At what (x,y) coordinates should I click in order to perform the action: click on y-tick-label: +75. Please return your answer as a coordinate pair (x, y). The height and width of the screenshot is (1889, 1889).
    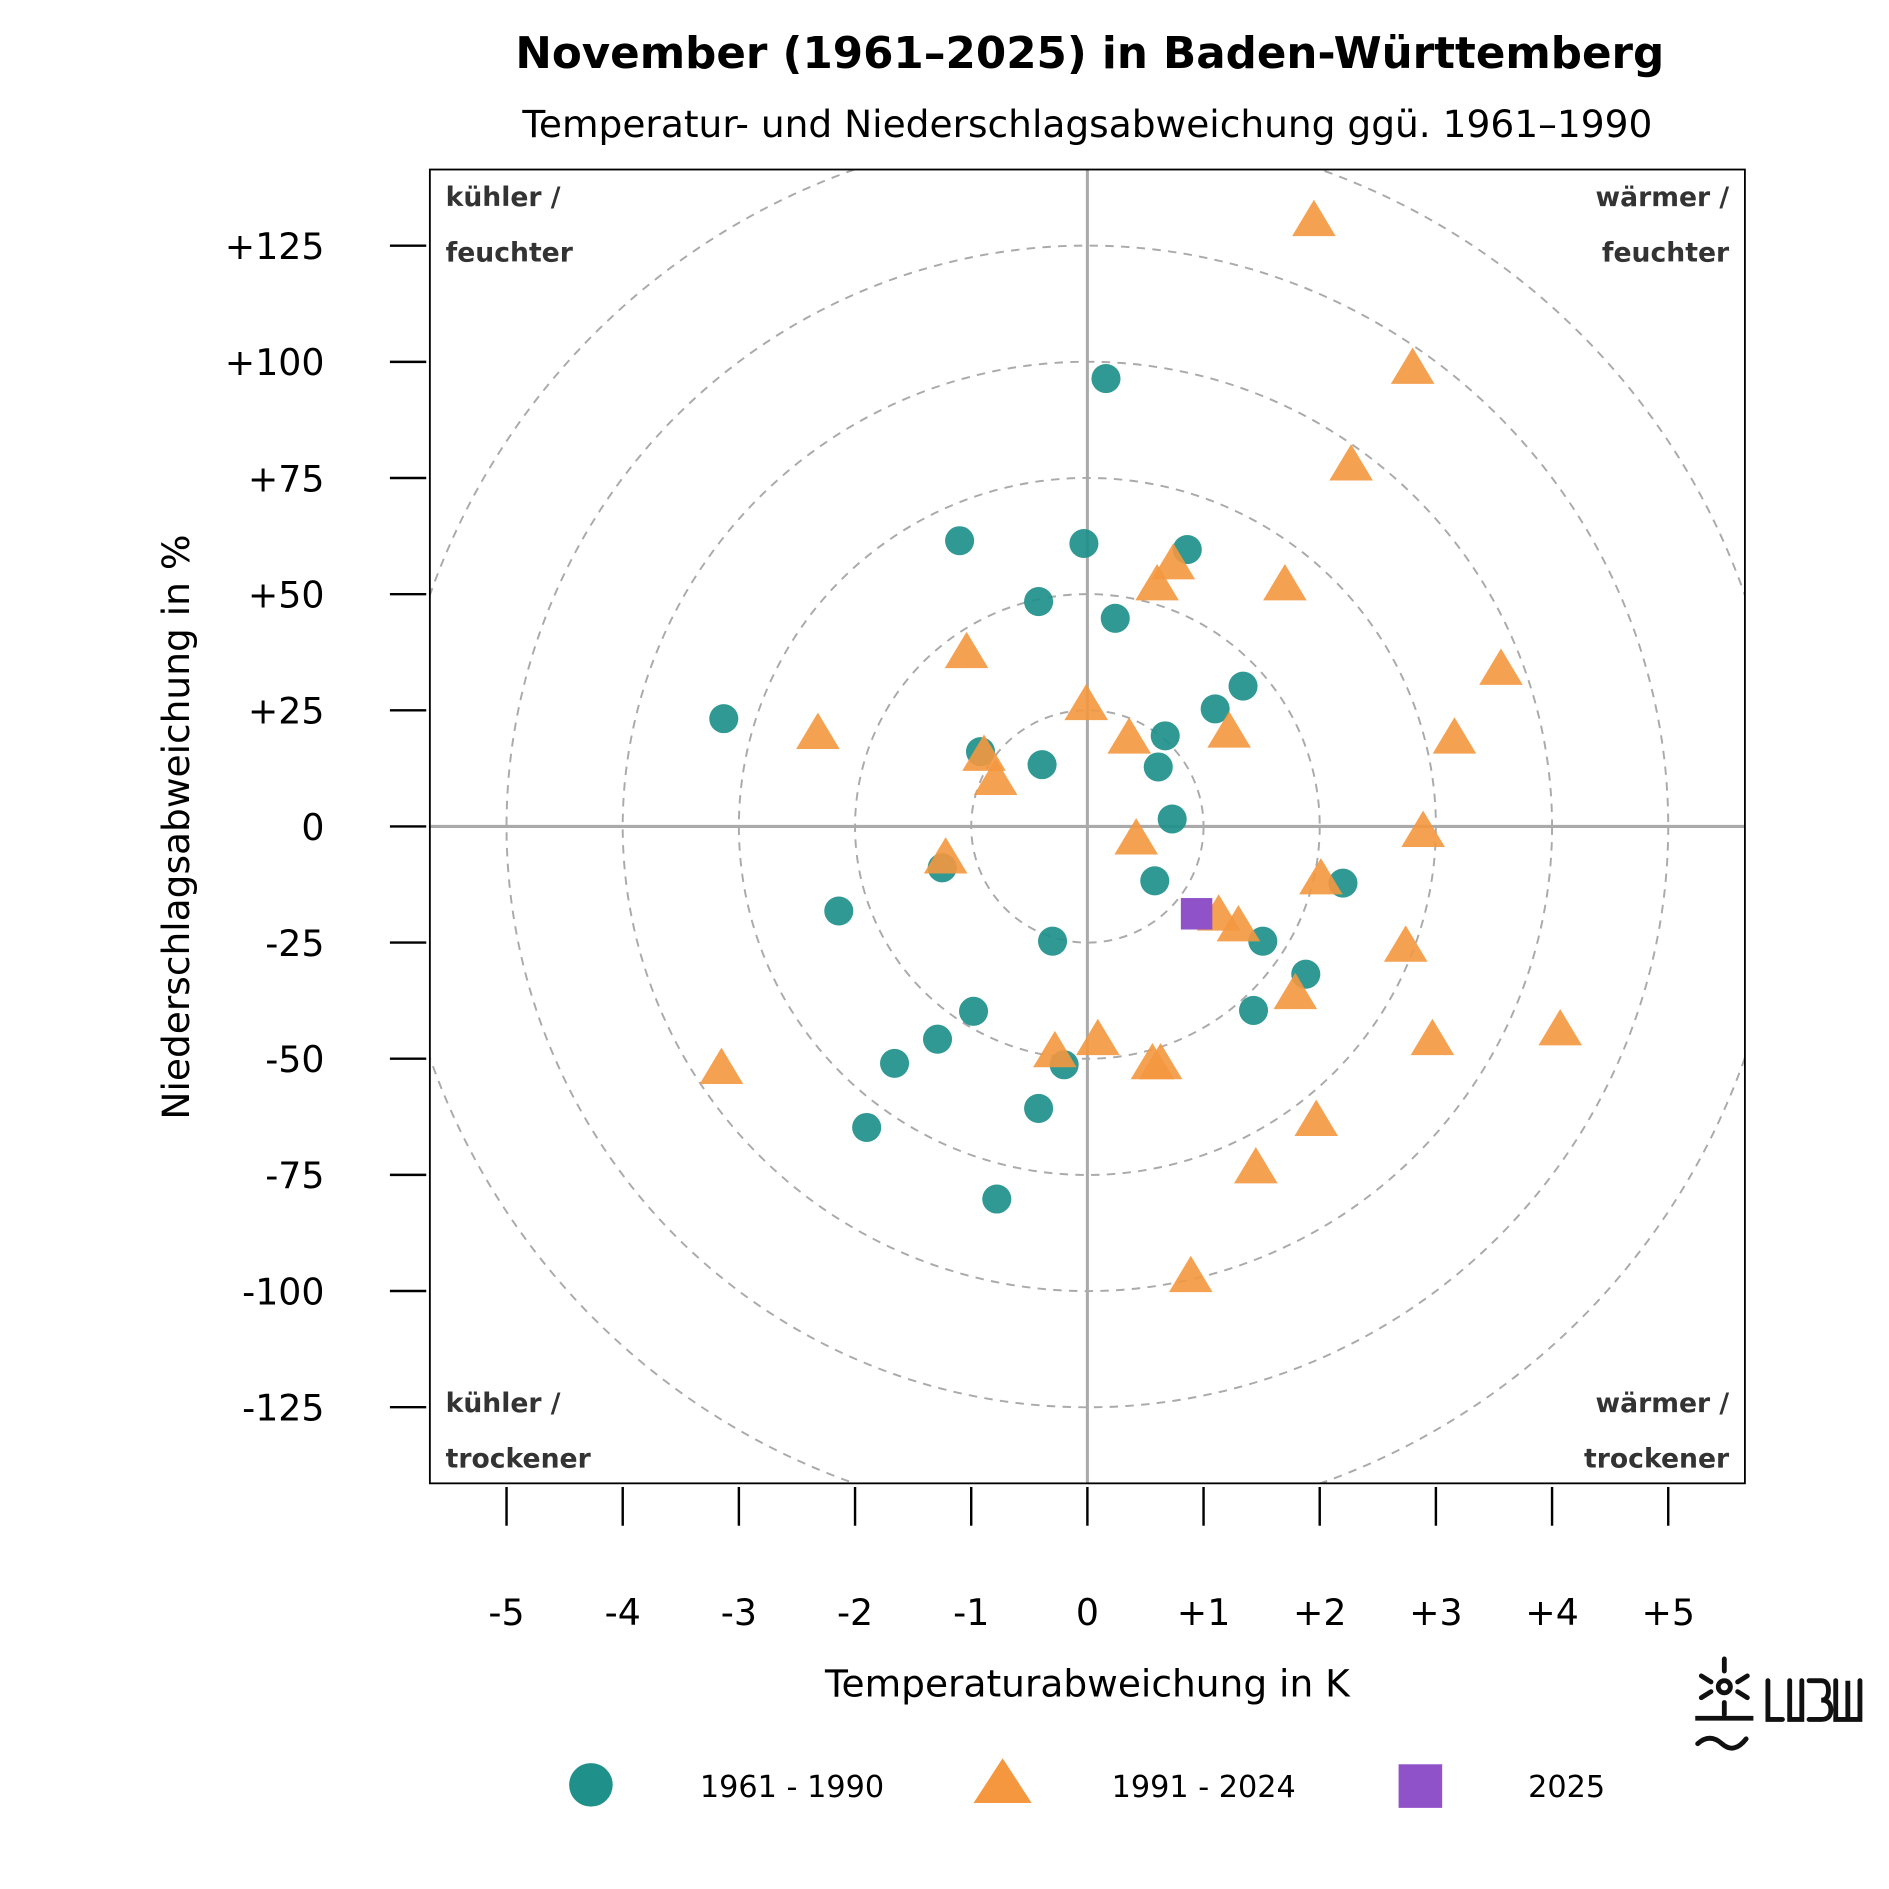
    Looking at the image, I should click on (286, 478).